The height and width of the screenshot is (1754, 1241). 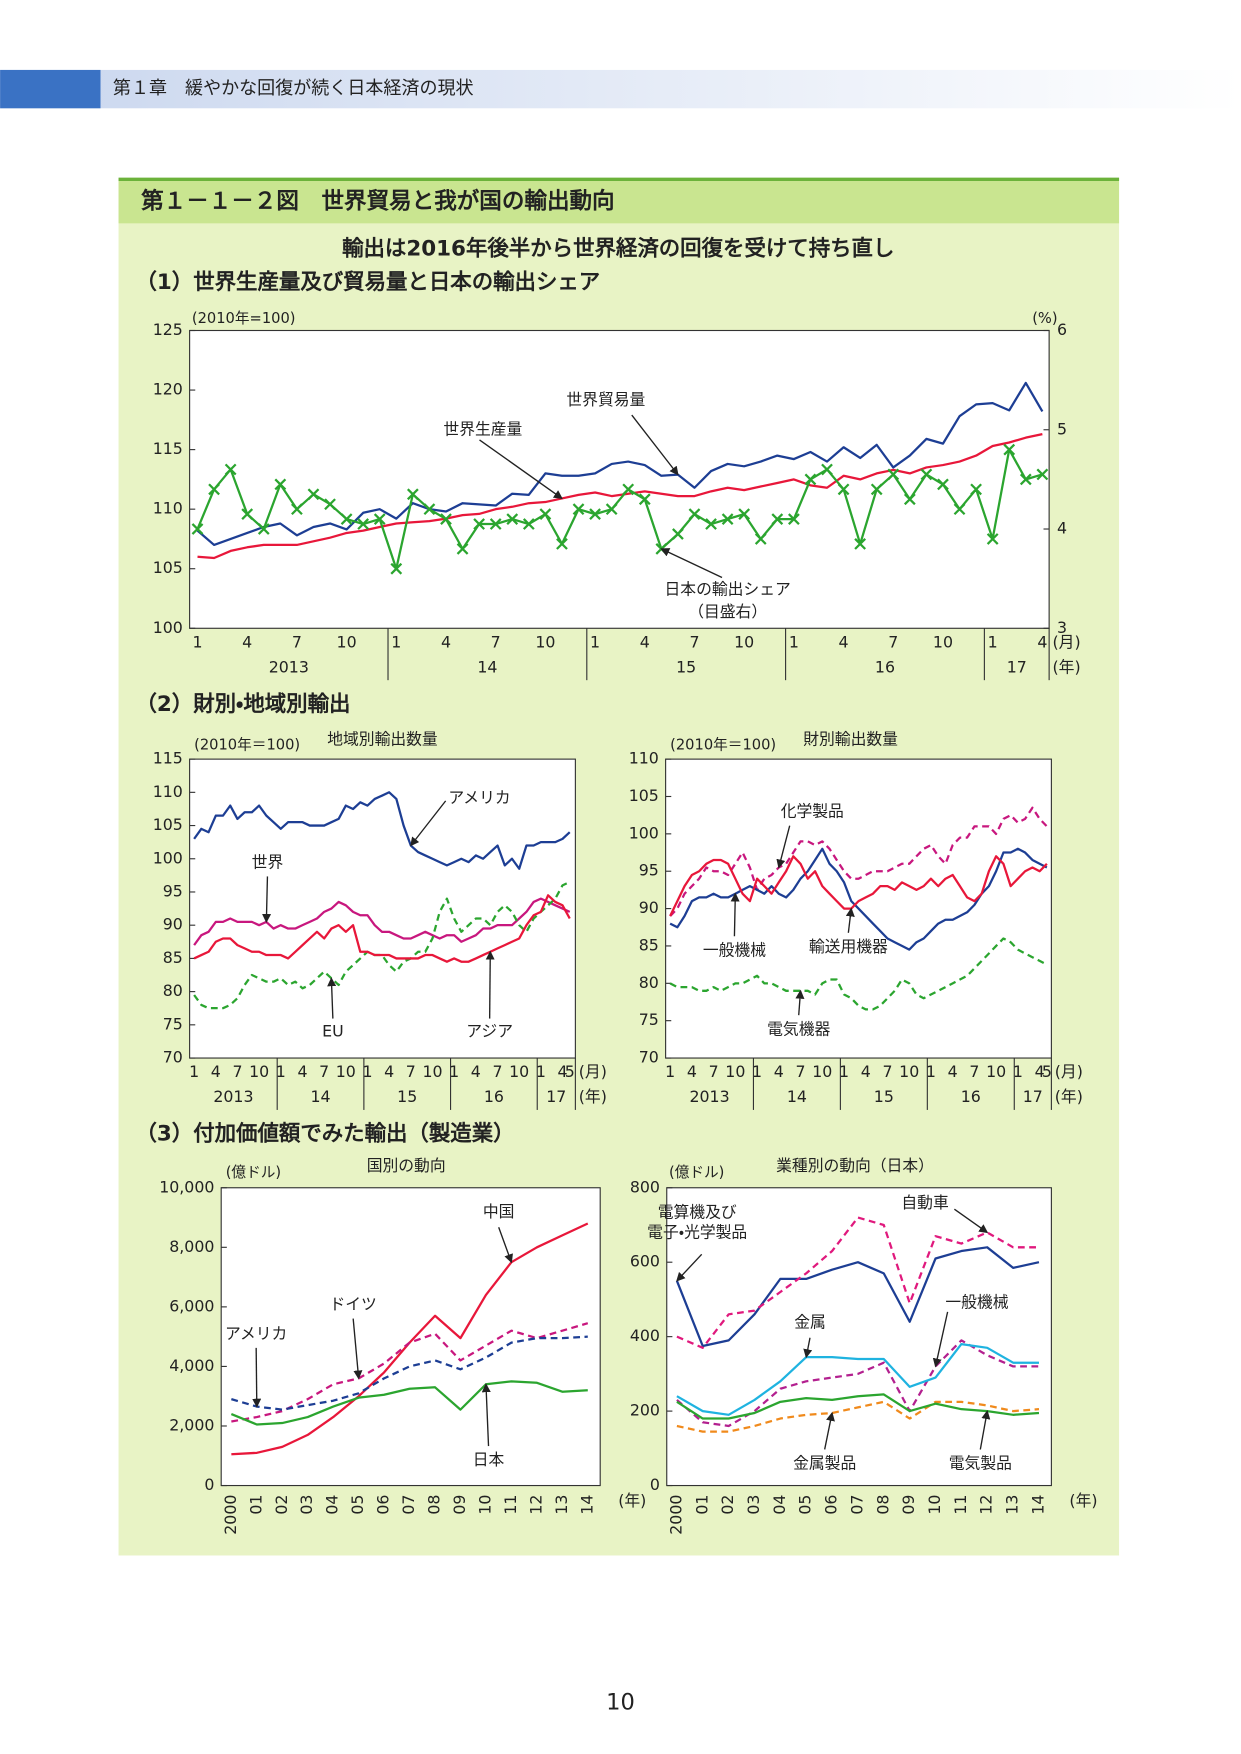 What do you see at coordinates (434, 1505) in the screenshot?
I see `x-tick-label: 08` at bounding box center [434, 1505].